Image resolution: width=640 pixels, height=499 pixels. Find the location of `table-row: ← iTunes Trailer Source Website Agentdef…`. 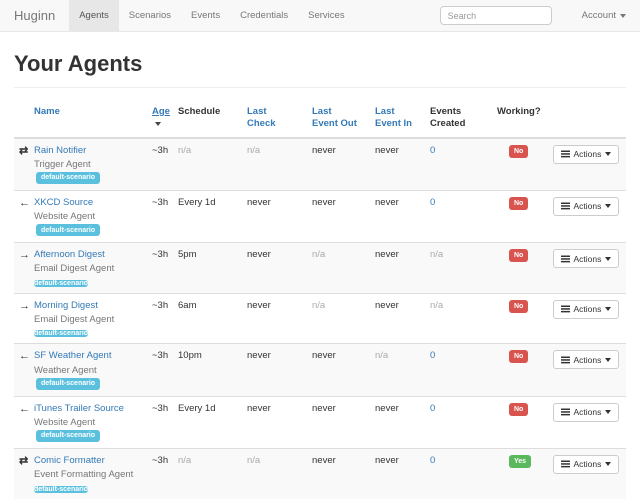

table-row: ← iTunes Trailer Source Website Agentdef… is located at coordinates (320, 422).